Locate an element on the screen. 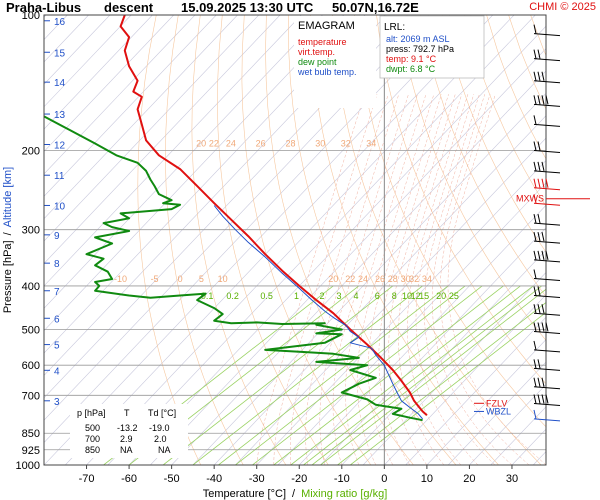 Image resolution: width=600 pixels, height=500 pixels. mixing-ratio-label: 2 is located at coordinates (321, 296).